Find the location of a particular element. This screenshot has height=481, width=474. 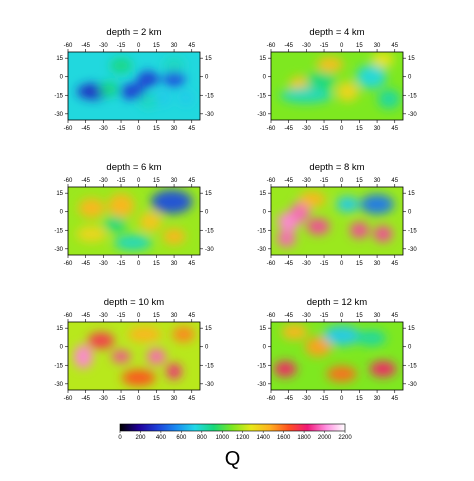

colorbar-tick-label: 600 is located at coordinates (181, 438).